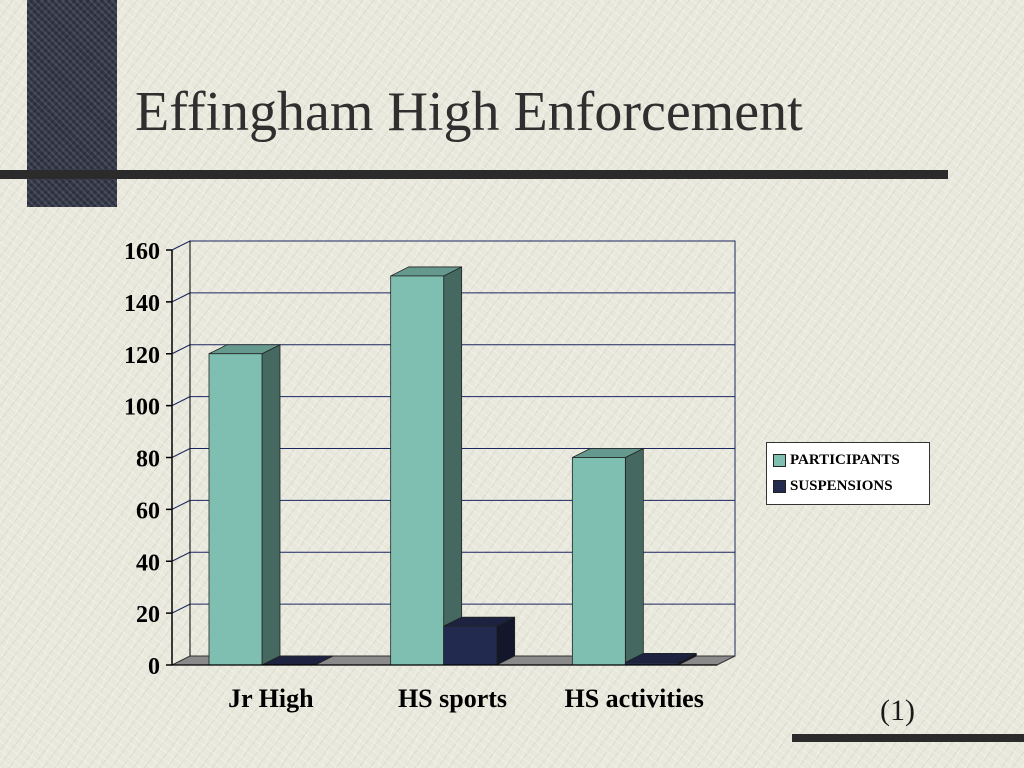 The image size is (1024, 768). I want to click on legend-item-participants: PARTICIPANTS, so click(851, 460).